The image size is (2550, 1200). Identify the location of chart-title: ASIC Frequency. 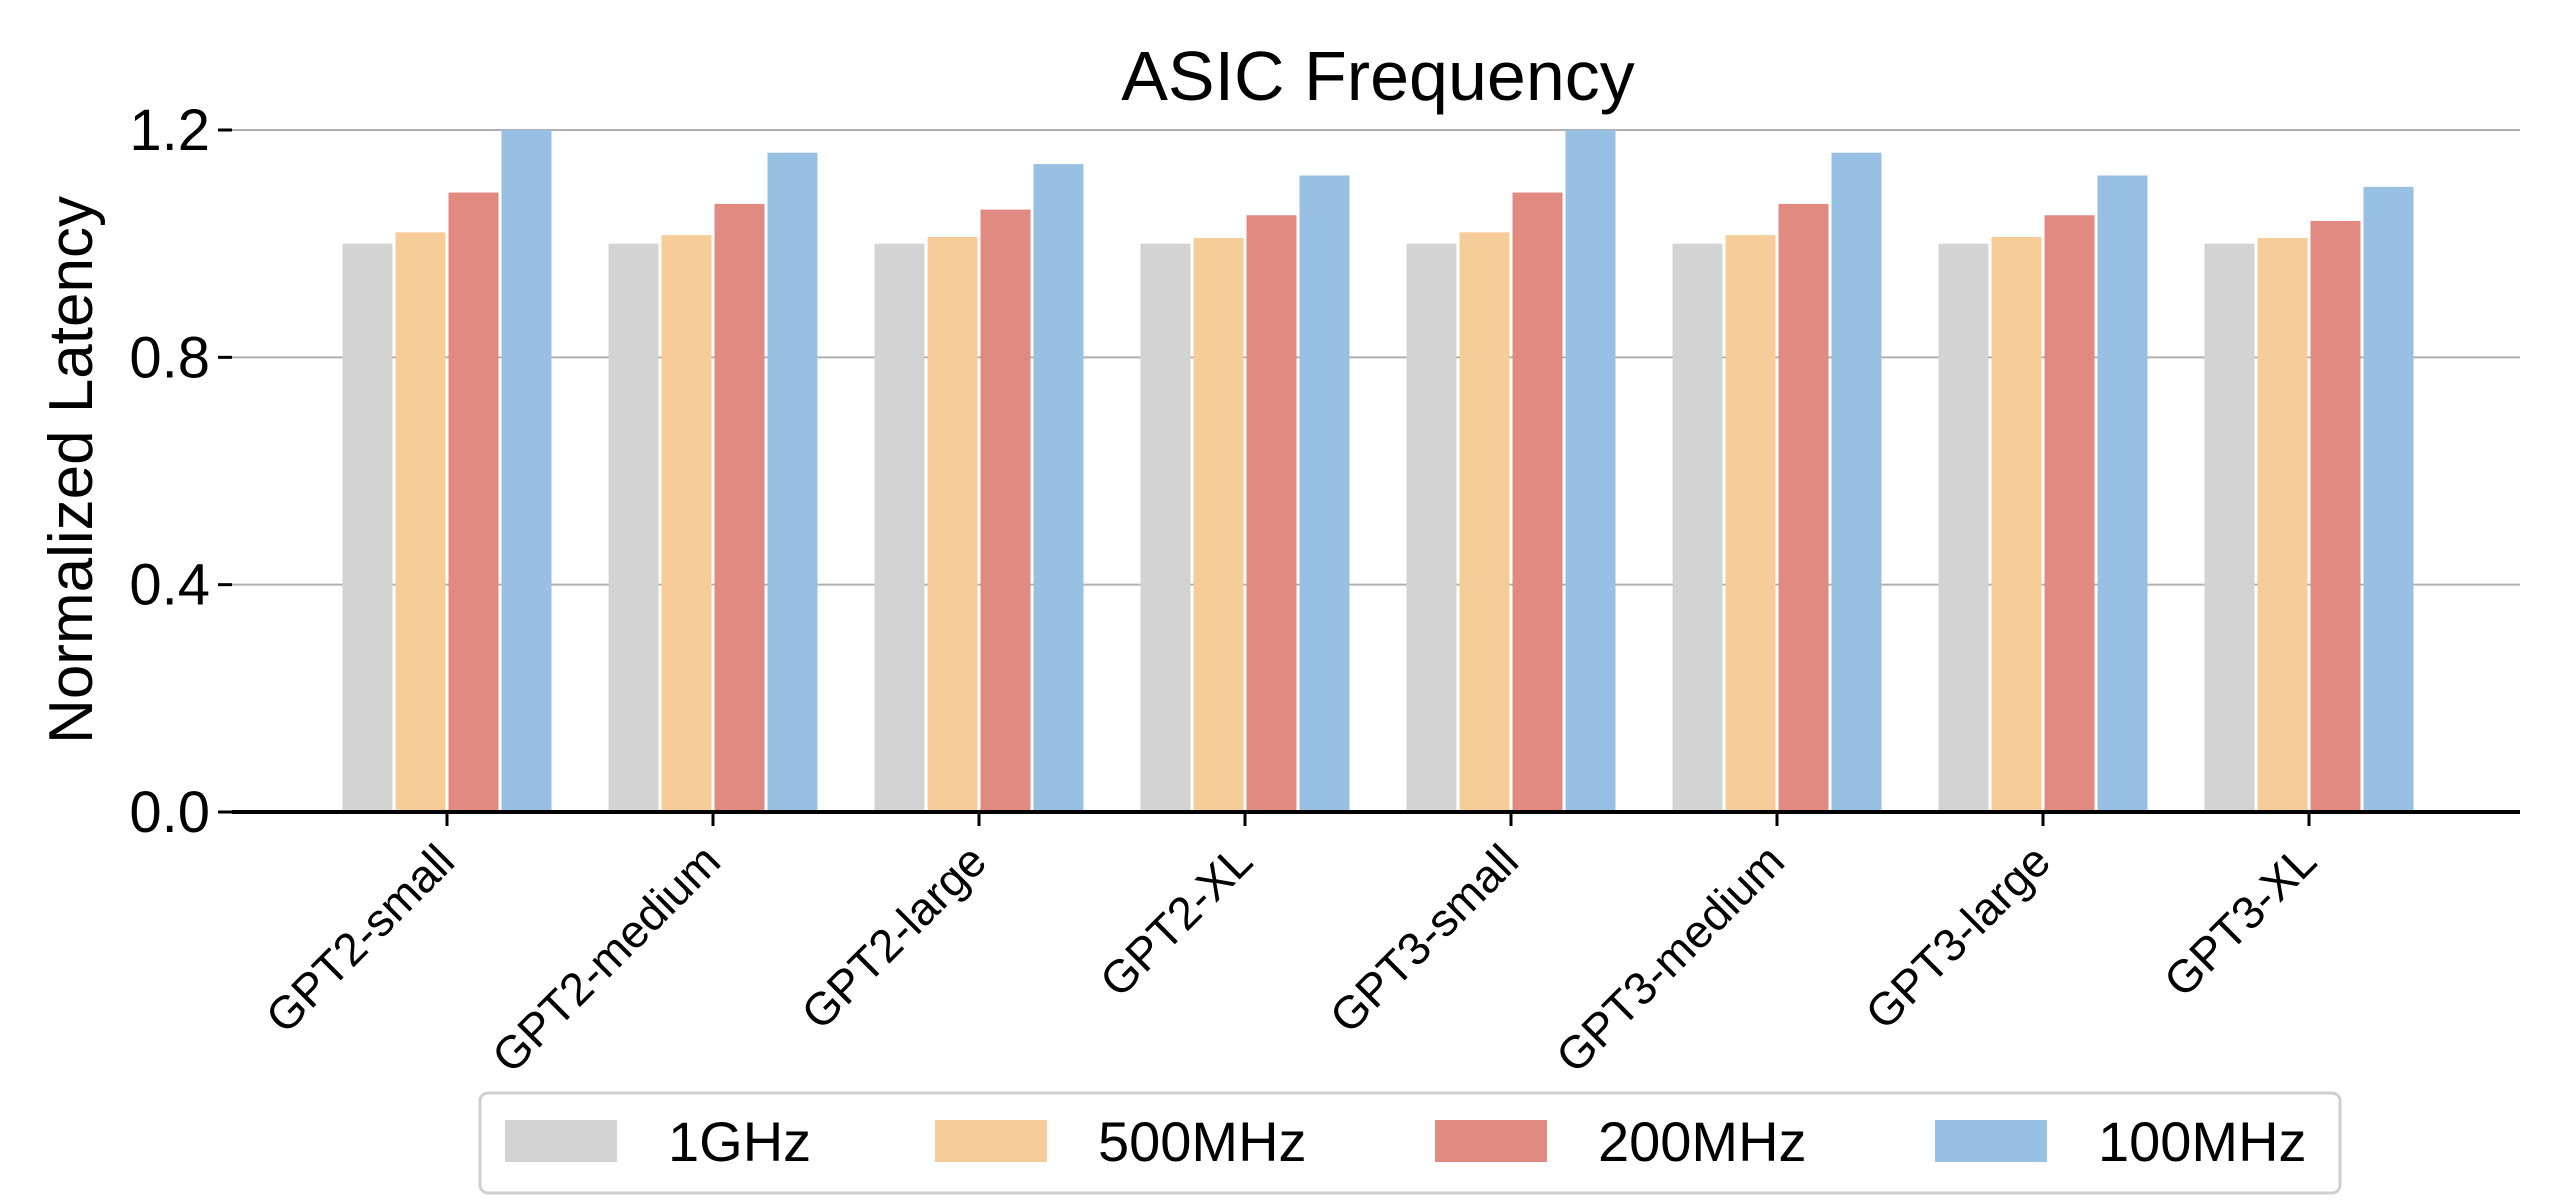
(1378, 76).